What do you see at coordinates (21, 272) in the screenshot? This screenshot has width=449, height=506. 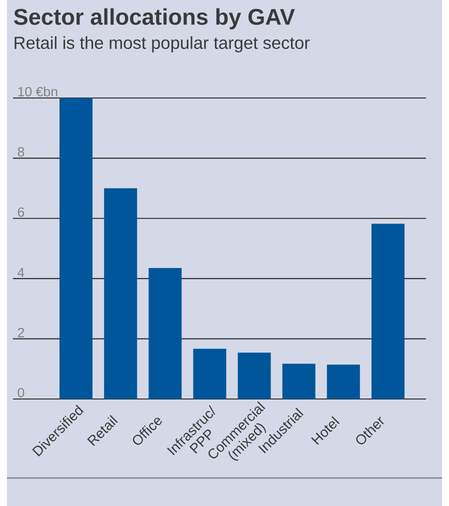 I see `y-tick-label: 4` at bounding box center [21, 272].